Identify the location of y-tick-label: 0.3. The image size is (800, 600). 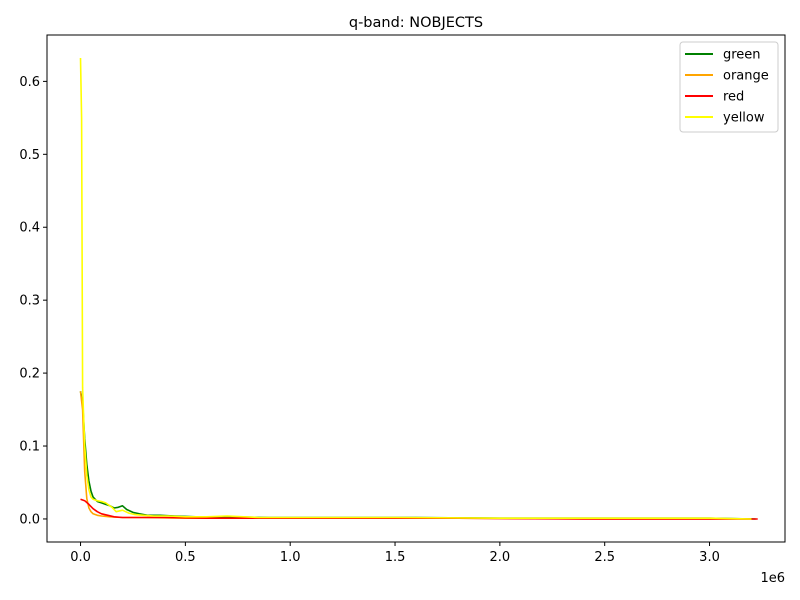
(29, 301).